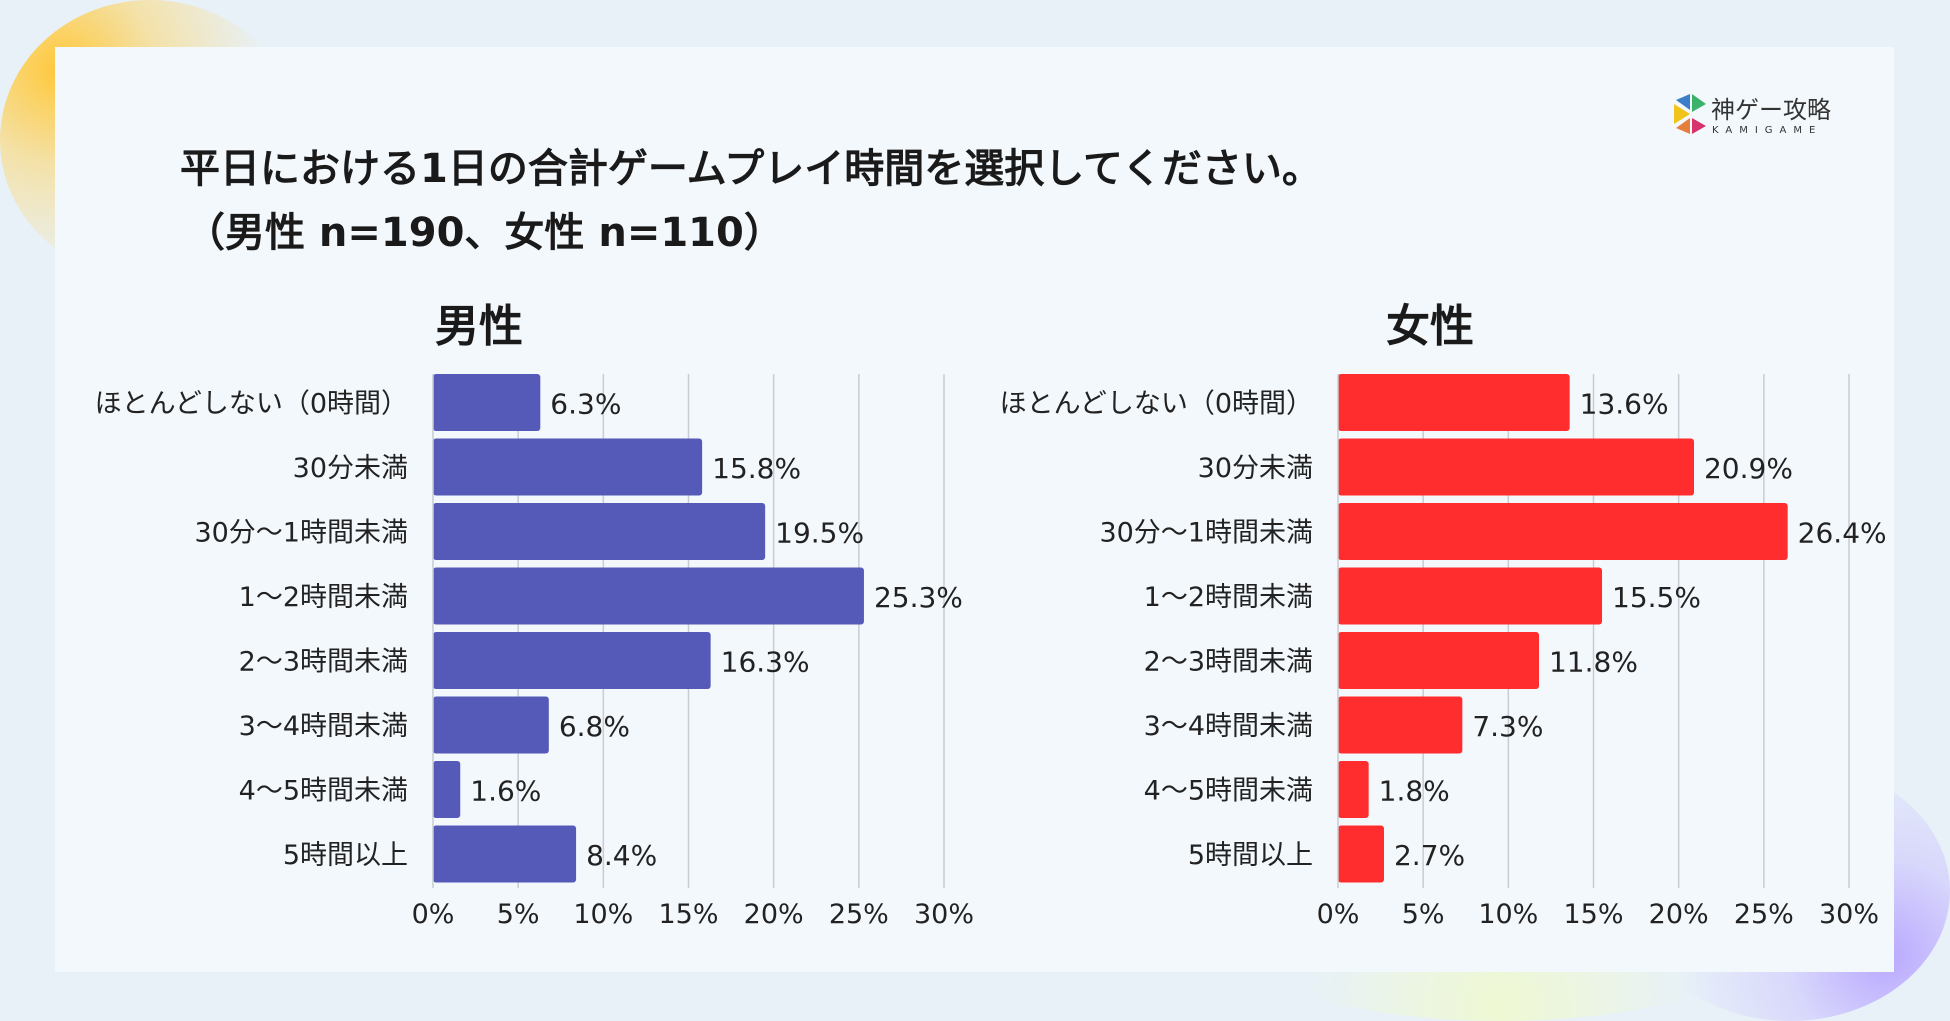  I want to click on value-label: 6.8%, so click(594, 726).